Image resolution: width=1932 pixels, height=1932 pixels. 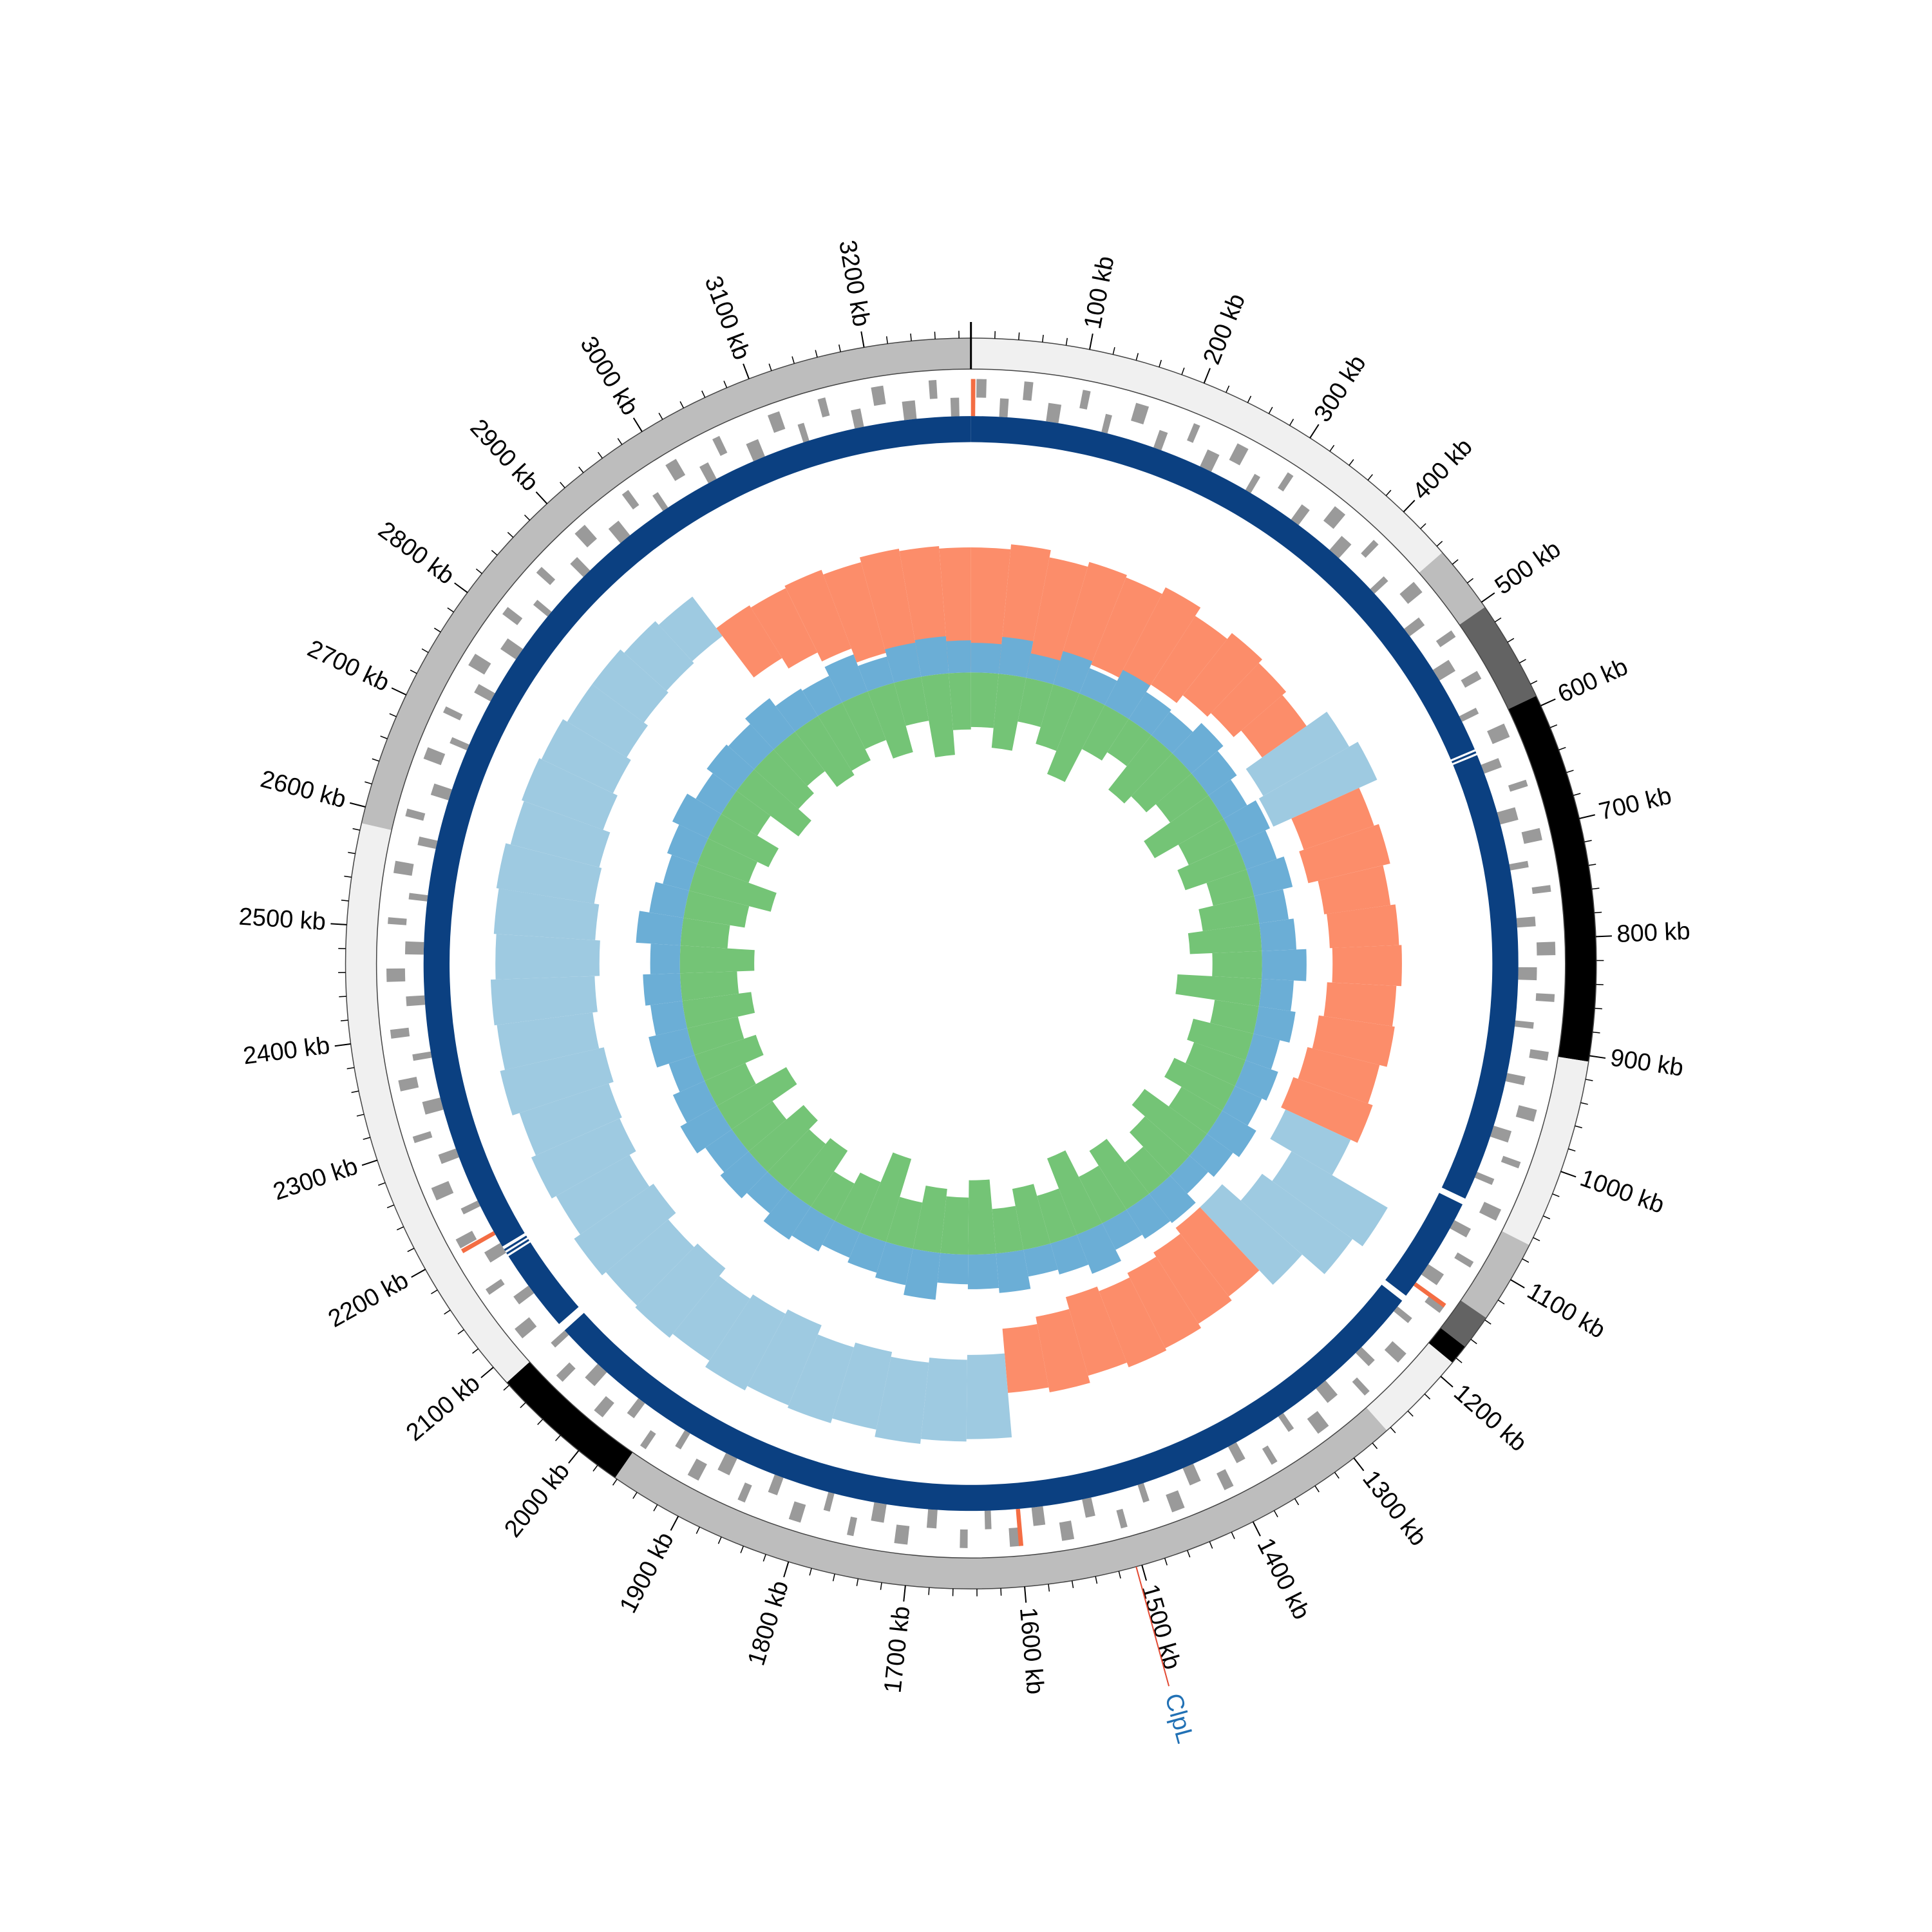 I want to click on x-tick-label: 900 kb, so click(x=1647, y=1062).